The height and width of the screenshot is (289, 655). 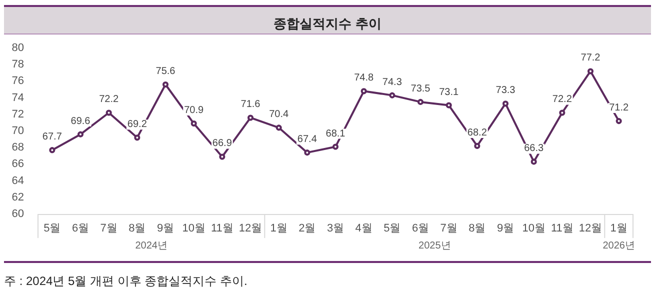 I want to click on data-label: 74.8, so click(x=364, y=78).